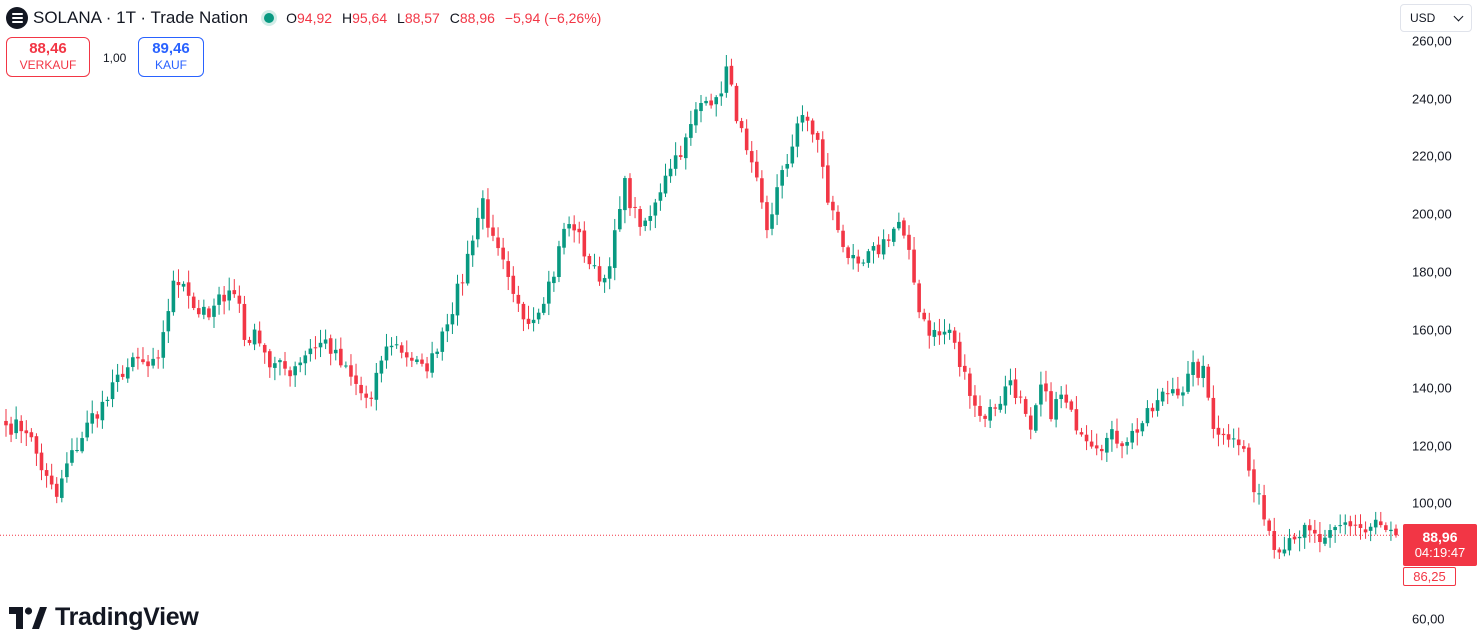 Image resolution: width=1481 pixels, height=635 pixels. I want to click on low-price-marker: 86,25, so click(1429, 576).